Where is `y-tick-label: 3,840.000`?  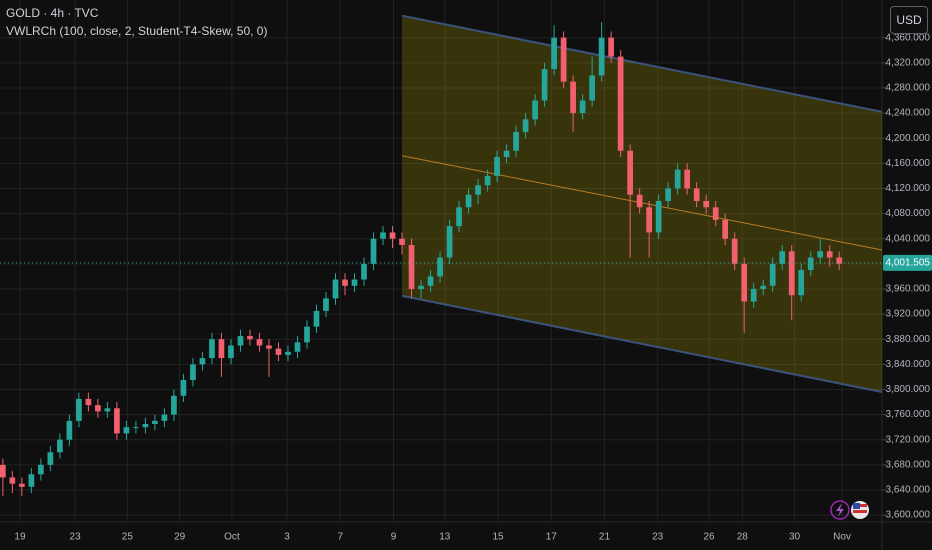 y-tick-label: 3,840.000 is located at coordinates (908, 364).